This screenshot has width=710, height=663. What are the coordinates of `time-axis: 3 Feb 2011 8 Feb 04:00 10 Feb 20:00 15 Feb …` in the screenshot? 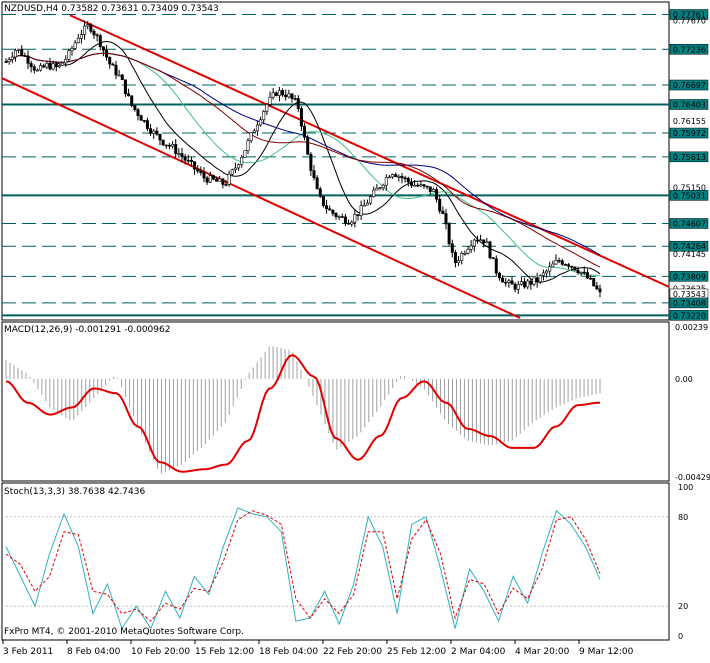 It's located at (318, 648).